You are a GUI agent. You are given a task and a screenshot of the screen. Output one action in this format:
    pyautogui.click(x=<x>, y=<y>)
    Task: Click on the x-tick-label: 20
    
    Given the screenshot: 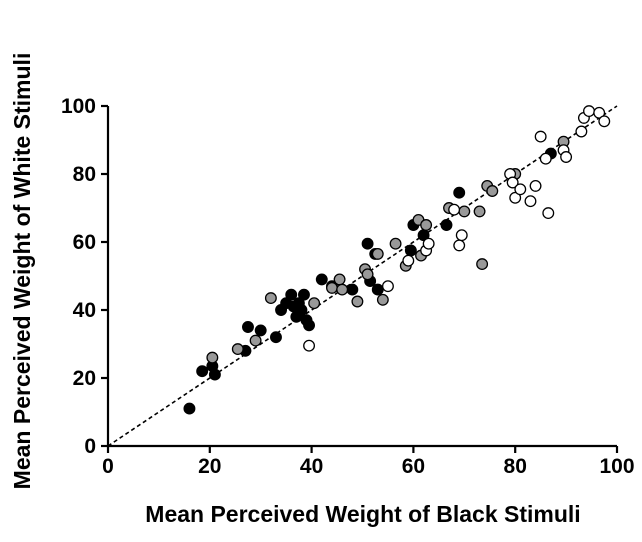 What is the action you would take?
    pyautogui.click(x=209, y=466)
    